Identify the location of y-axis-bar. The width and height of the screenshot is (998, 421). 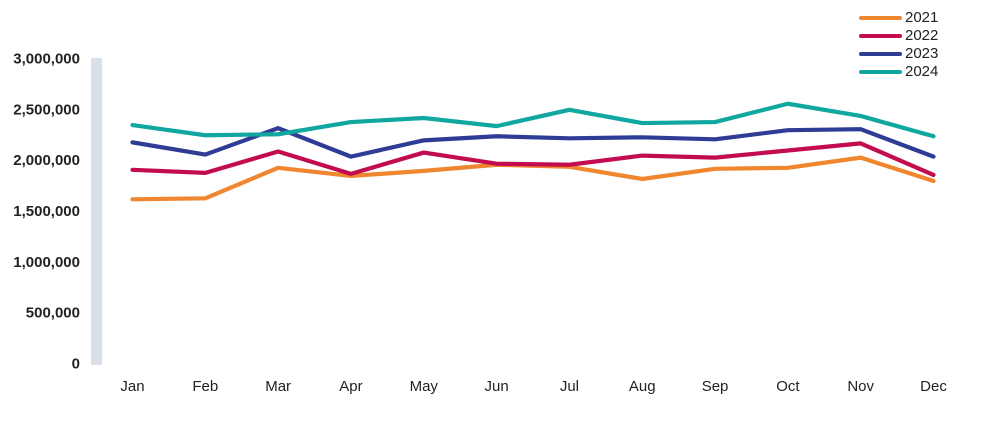
(96, 211).